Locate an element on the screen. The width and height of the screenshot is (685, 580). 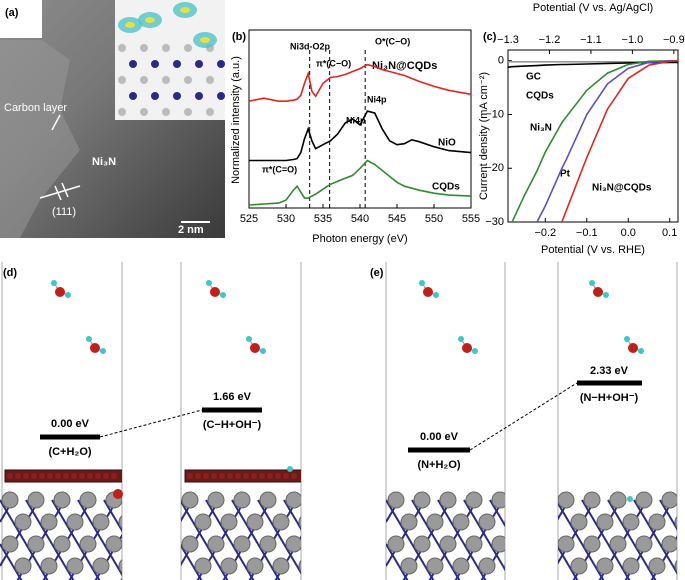
x2-tick-label: −0.9 is located at coordinates (674, 40).